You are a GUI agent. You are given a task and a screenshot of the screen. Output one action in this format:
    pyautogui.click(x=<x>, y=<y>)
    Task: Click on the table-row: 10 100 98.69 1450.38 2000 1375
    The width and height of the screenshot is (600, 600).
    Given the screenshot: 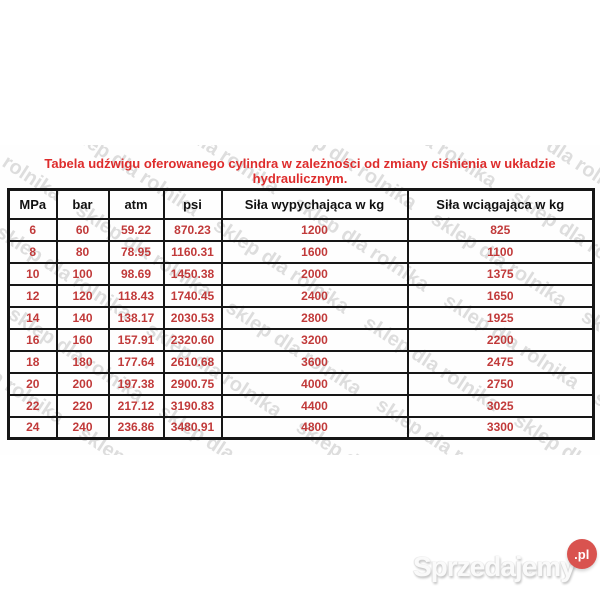 What is the action you would take?
    pyautogui.click(x=301, y=273)
    